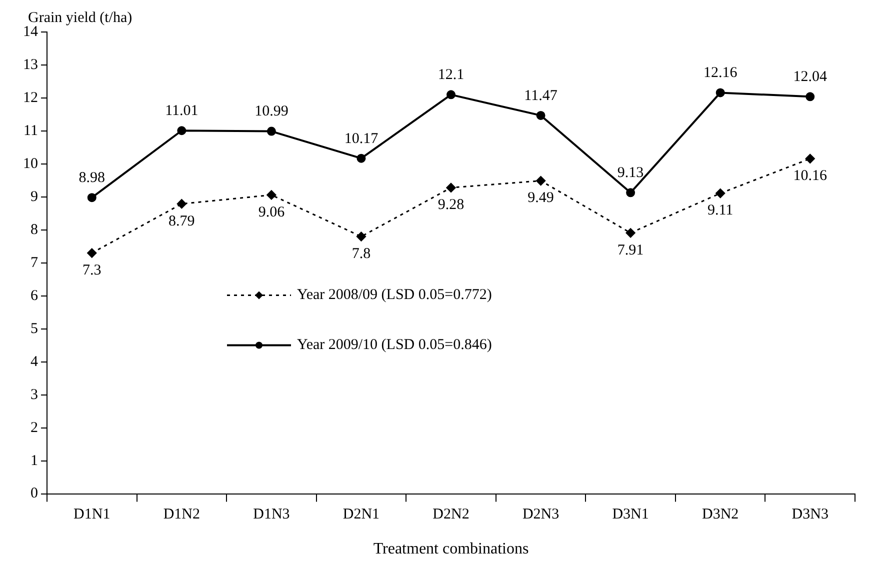  What do you see at coordinates (34, 296) in the screenshot?
I see `y-tick-label: 6` at bounding box center [34, 296].